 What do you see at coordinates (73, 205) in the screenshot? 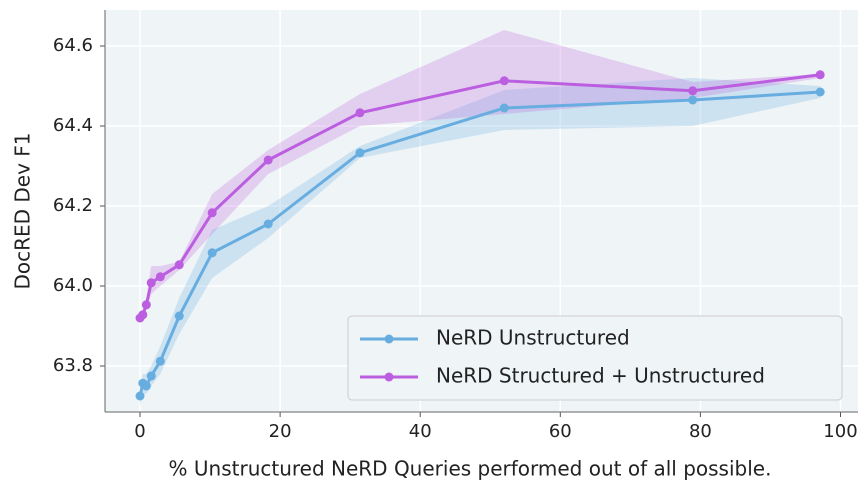
I see `y-tick-label: 64.2` at bounding box center [73, 205].